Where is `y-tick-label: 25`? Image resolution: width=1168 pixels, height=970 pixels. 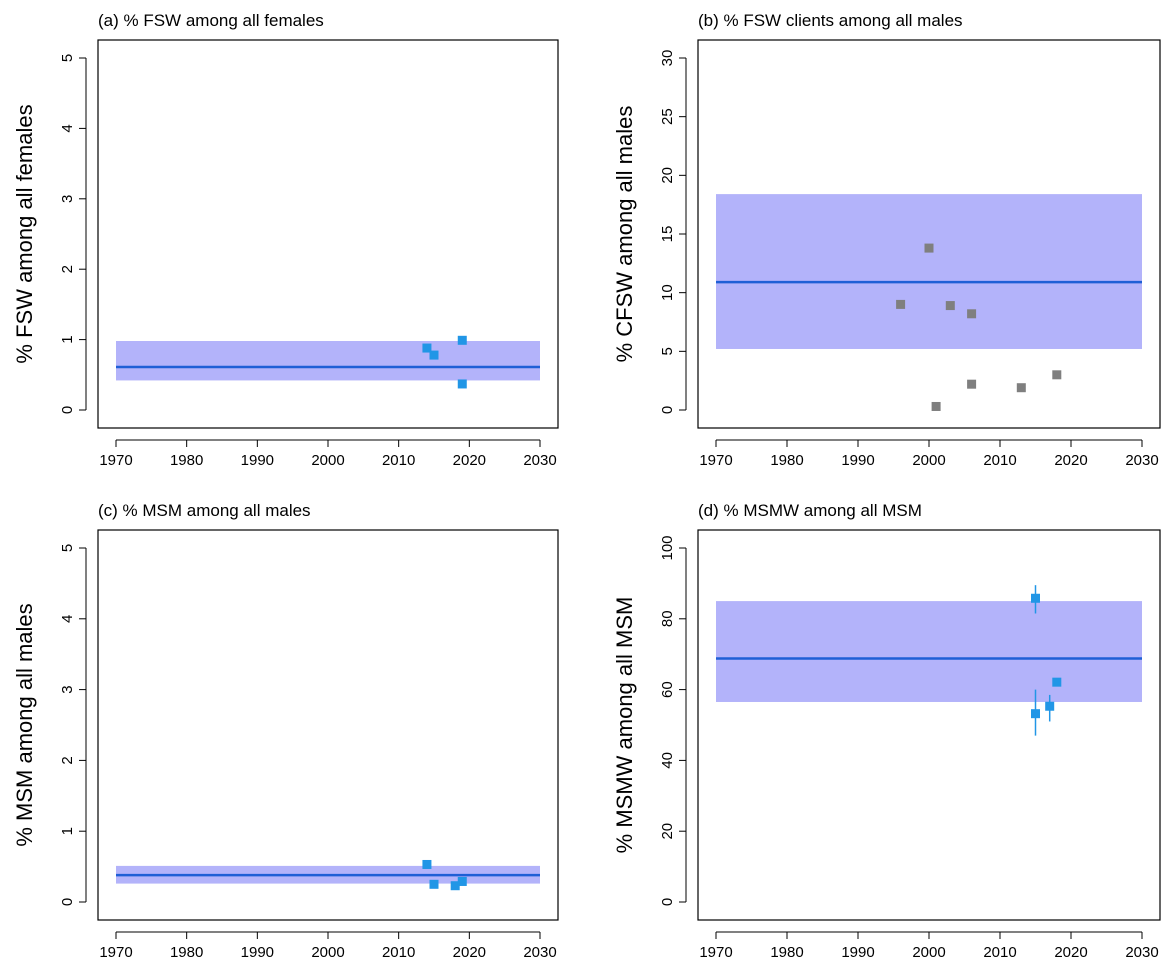 y-tick-label: 25 is located at coordinates (667, 116).